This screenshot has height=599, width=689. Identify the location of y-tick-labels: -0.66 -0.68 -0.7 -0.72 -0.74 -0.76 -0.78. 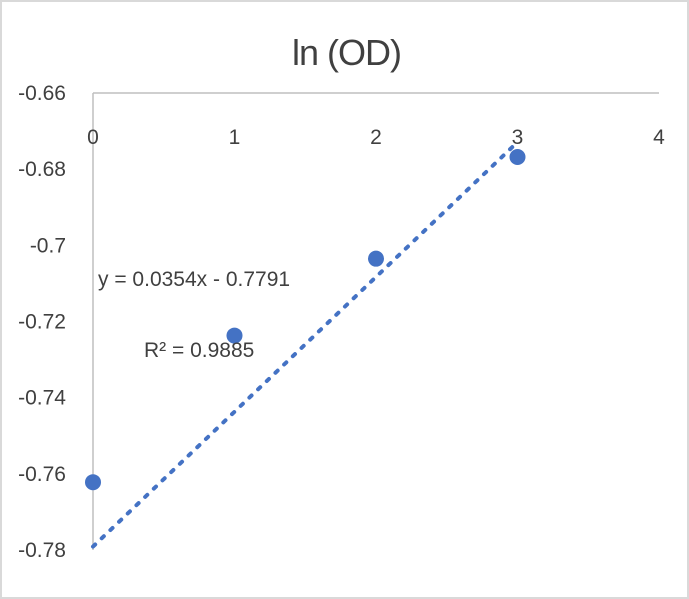
(42, 322).